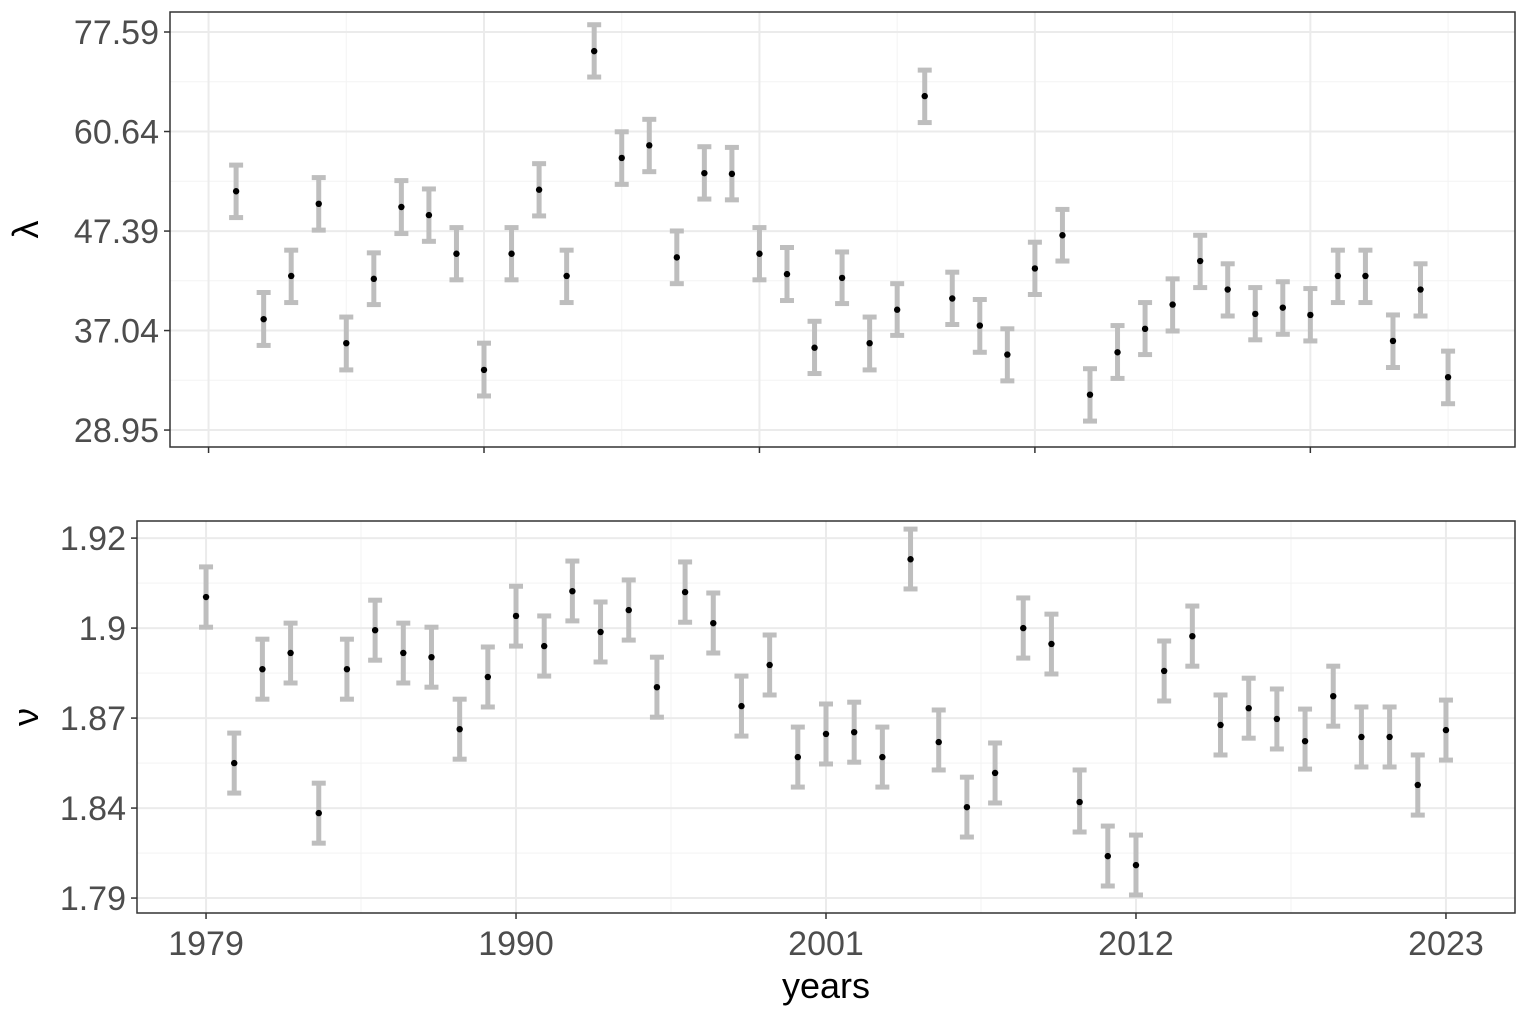 This screenshot has width=1528, height=1024. Describe the element at coordinates (116, 431) in the screenshot. I see `y-tick-label: 28.95` at that location.